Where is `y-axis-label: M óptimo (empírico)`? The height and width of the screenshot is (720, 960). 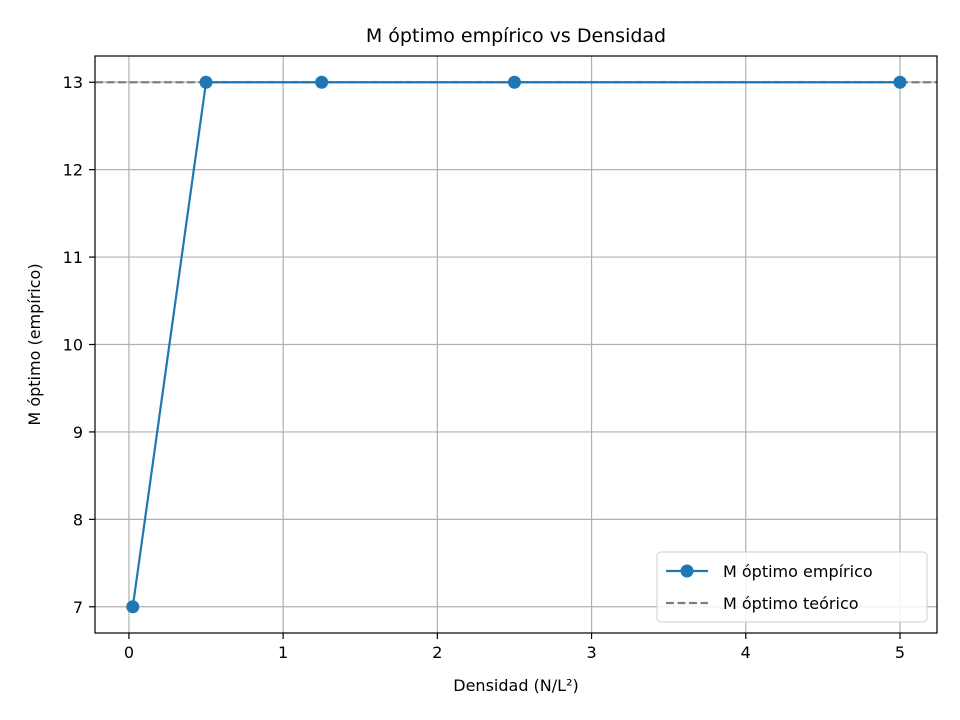 y-axis-label: M óptimo (empírico) is located at coordinates (34, 344).